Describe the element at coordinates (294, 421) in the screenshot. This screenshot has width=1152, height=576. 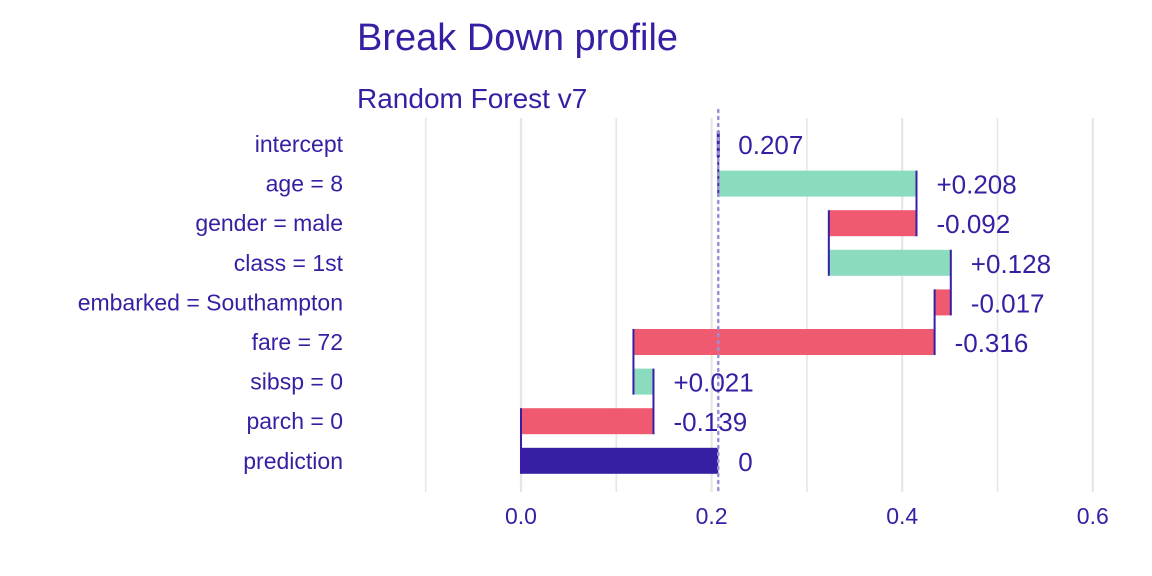
I see `y-axis-label: parch = 0` at that location.